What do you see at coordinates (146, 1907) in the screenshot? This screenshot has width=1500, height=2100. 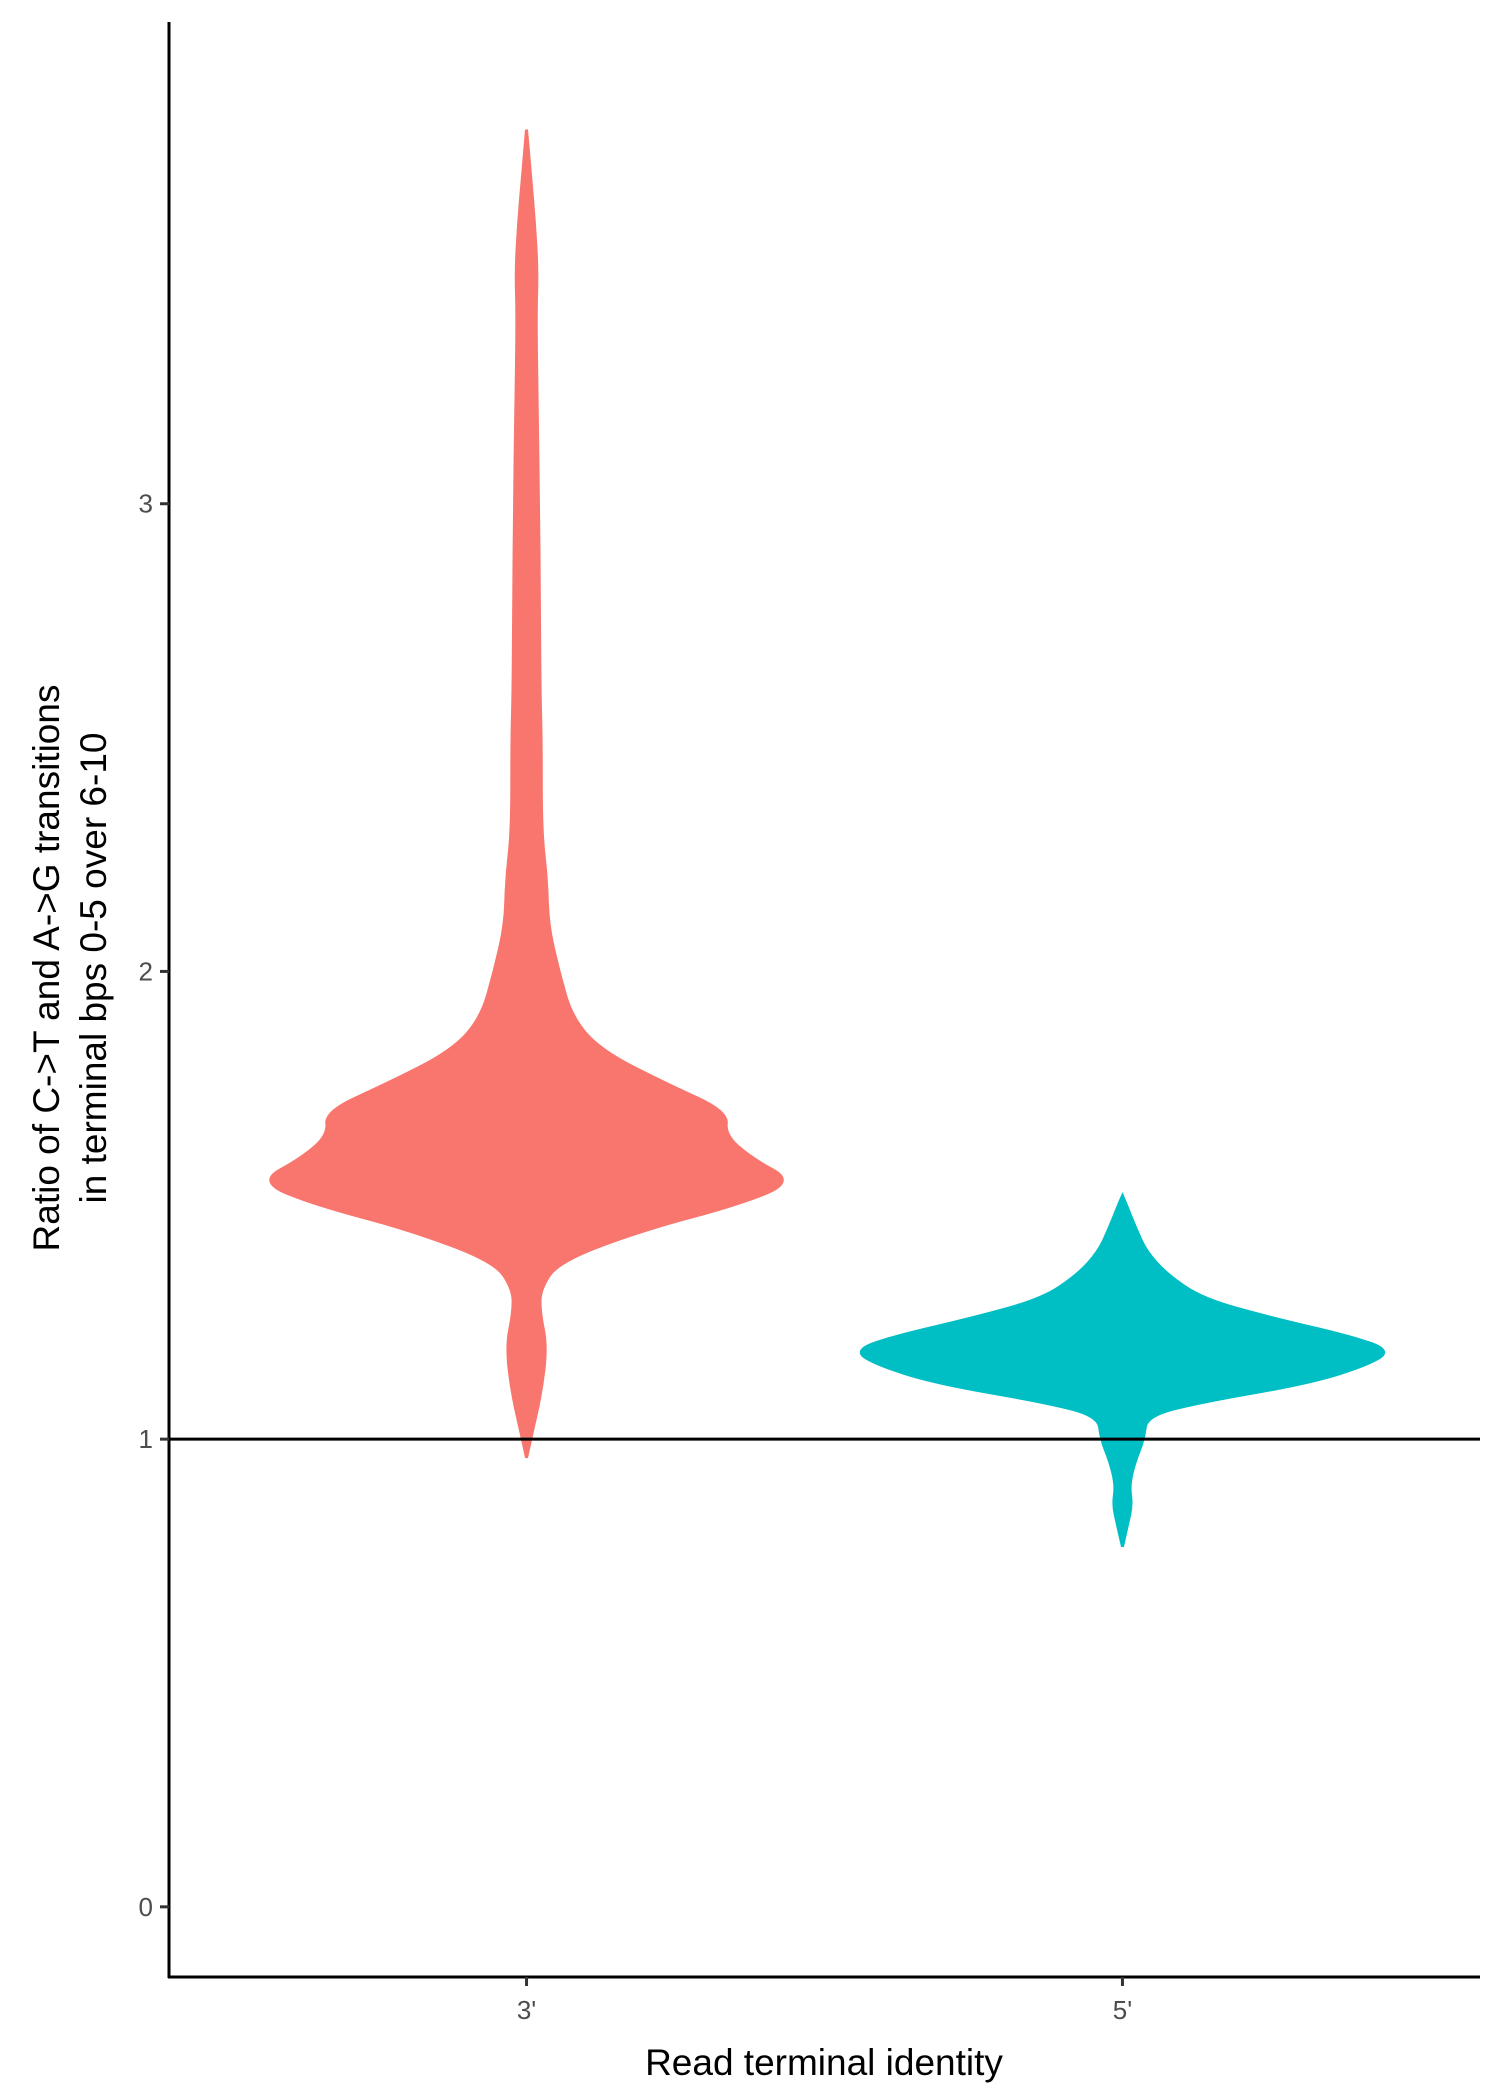 I see `y-tick-label: 0` at bounding box center [146, 1907].